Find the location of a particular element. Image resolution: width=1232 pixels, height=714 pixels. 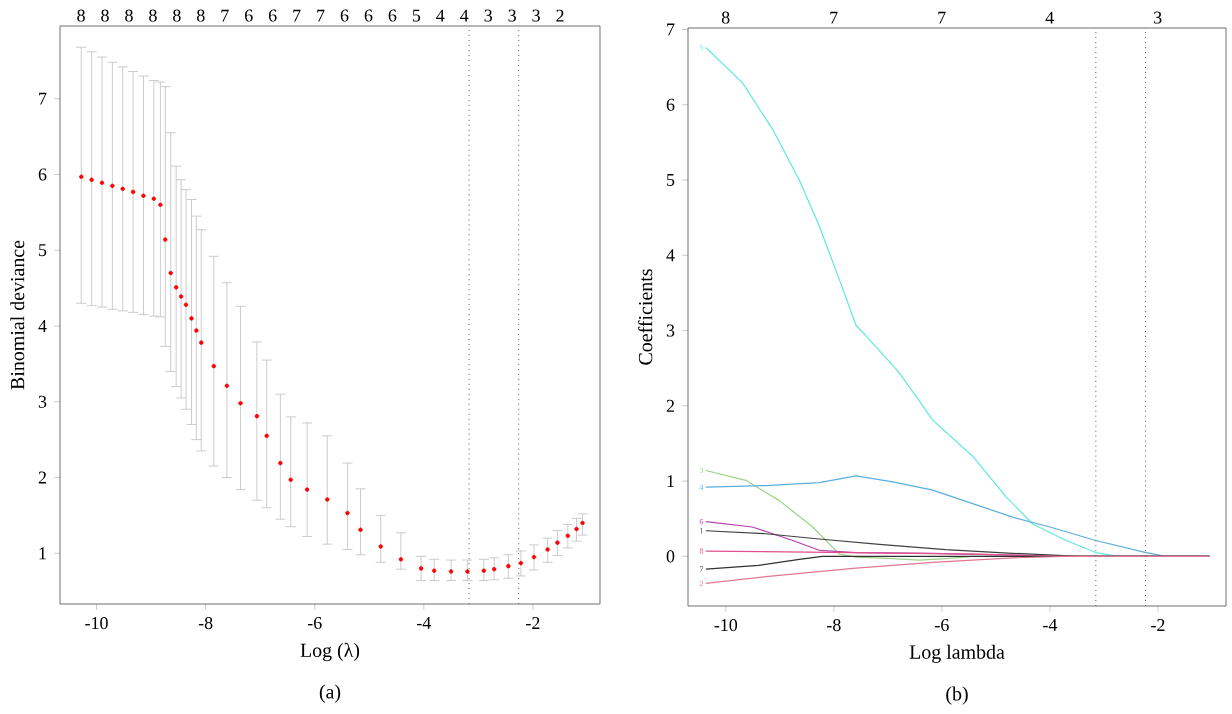

y-tick-label: 0 is located at coordinates (670, 556).